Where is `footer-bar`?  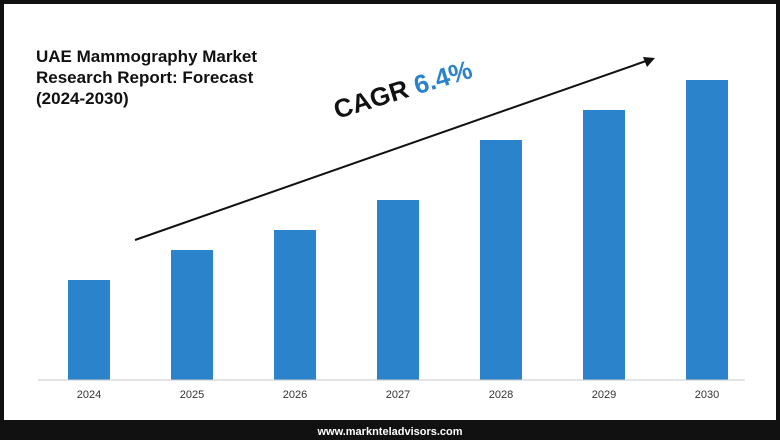 footer-bar is located at coordinates (390, 430).